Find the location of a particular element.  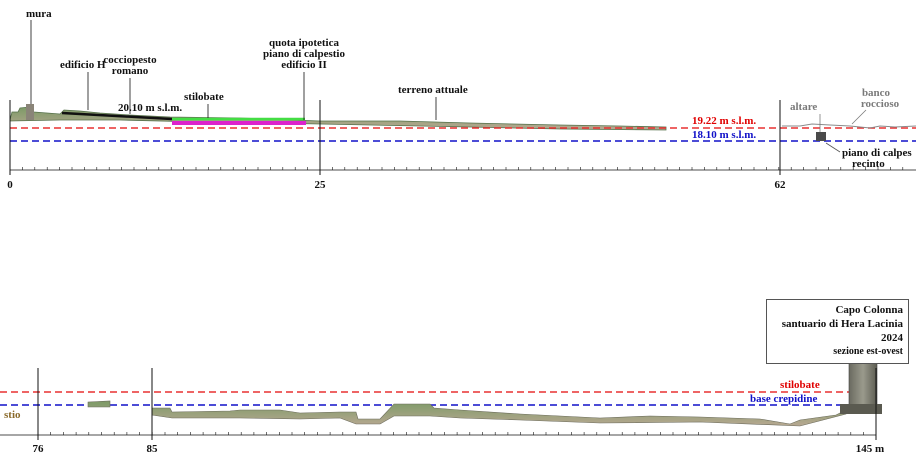

magenta-band is located at coordinates (239, 123).